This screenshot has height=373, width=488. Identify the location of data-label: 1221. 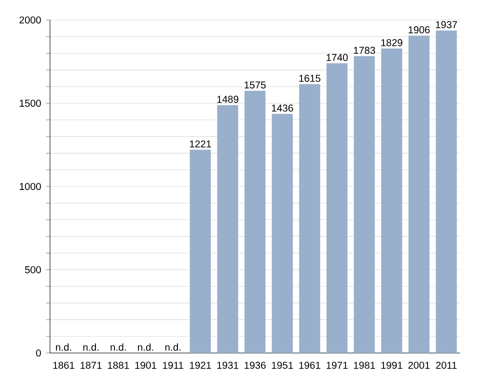
(200, 144).